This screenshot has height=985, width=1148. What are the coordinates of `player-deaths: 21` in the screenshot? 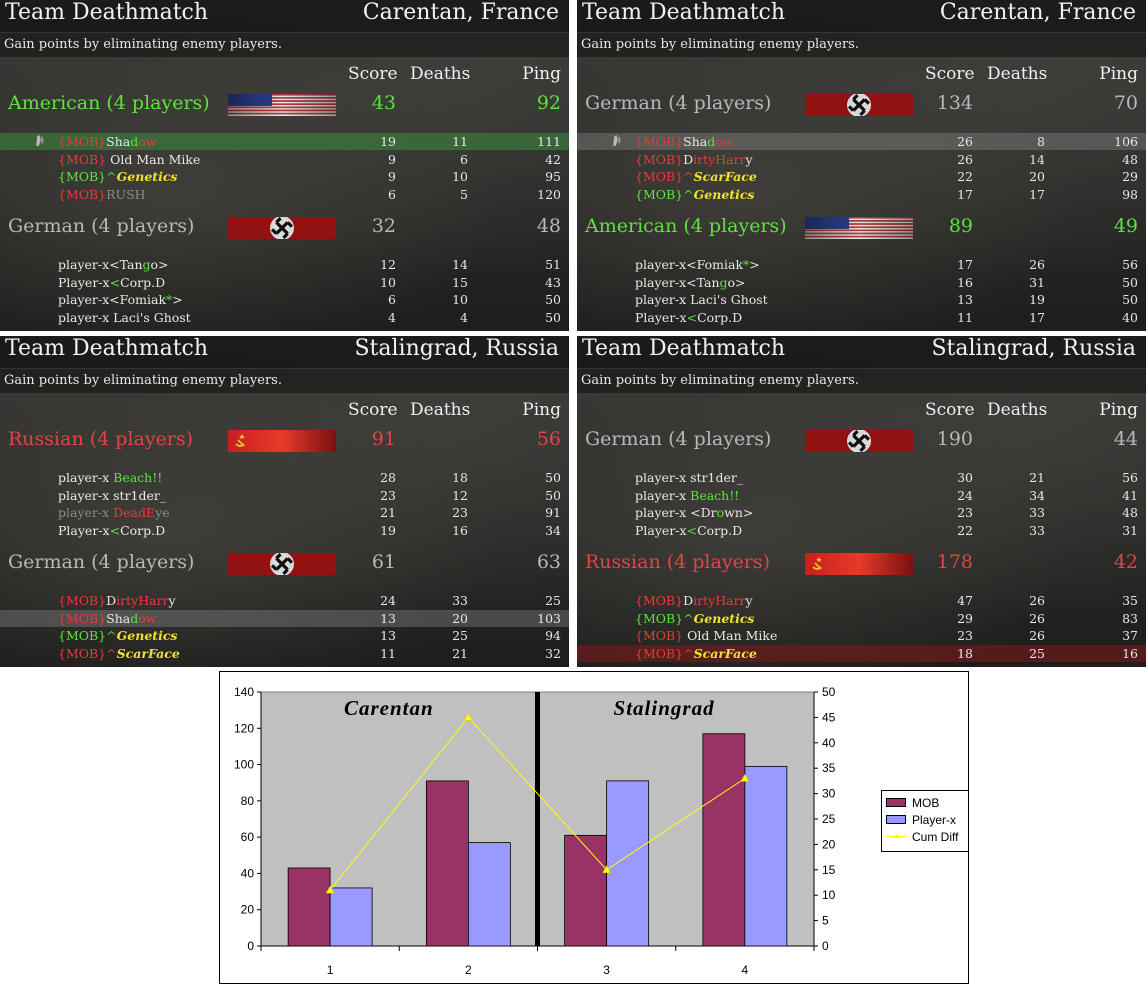 It's located at (460, 653).